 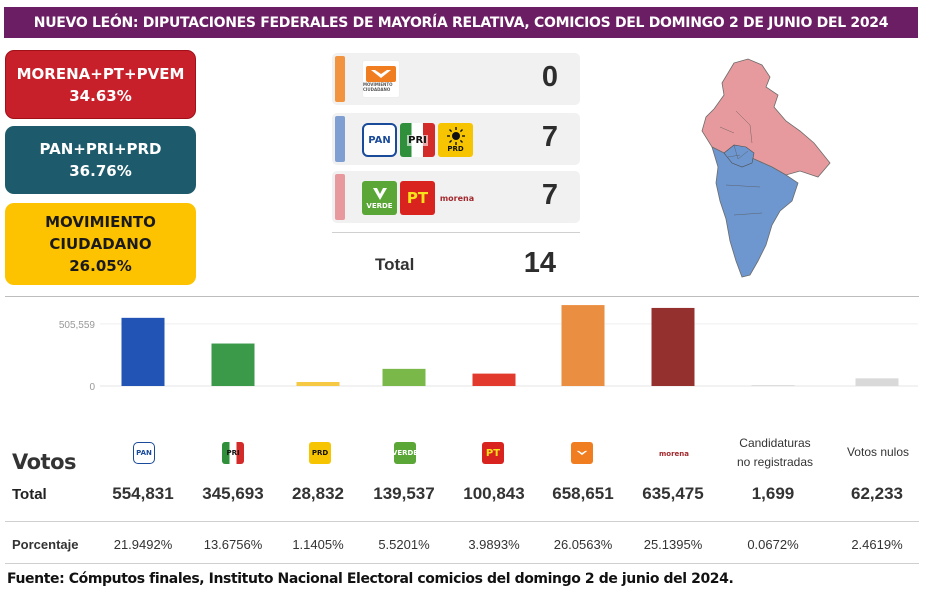 What do you see at coordinates (739, 156) in the screenshot?
I see `map-metro-area` at bounding box center [739, 156].